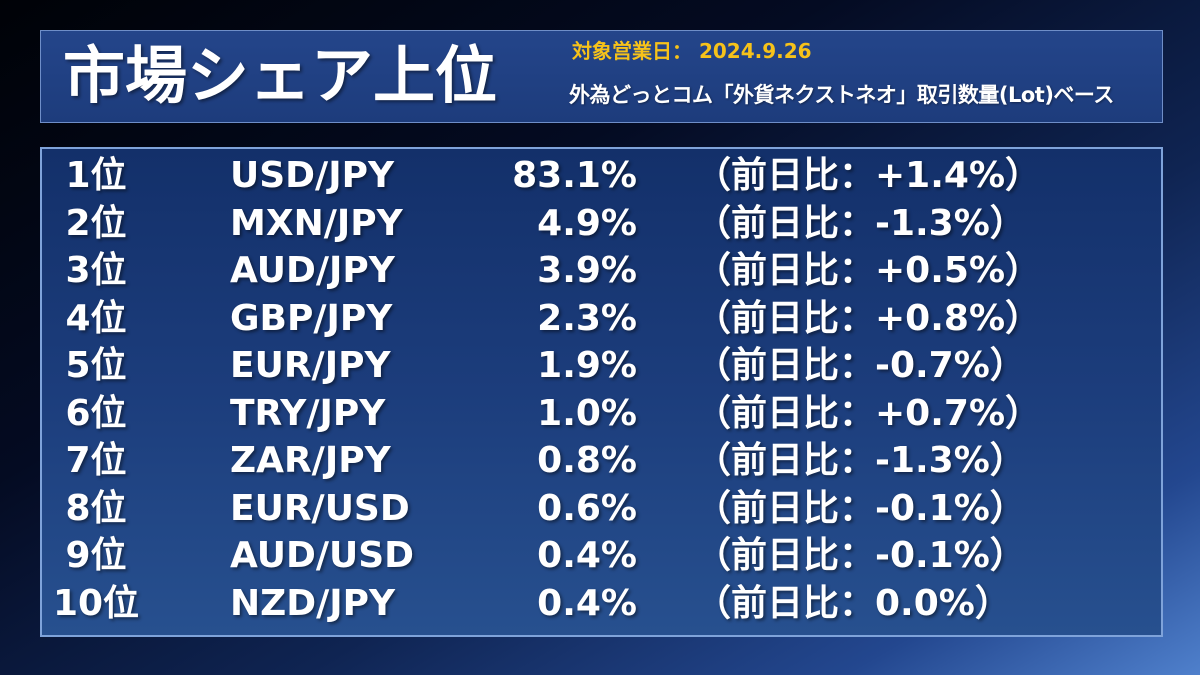 The image size is (1200, 675). I want to click on market-share: 1.0%, so click(587, 413).